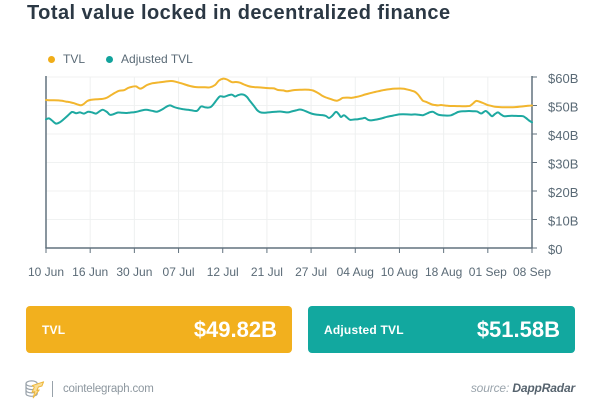  I want to click on svg-text: $10B, so click(563, 221).